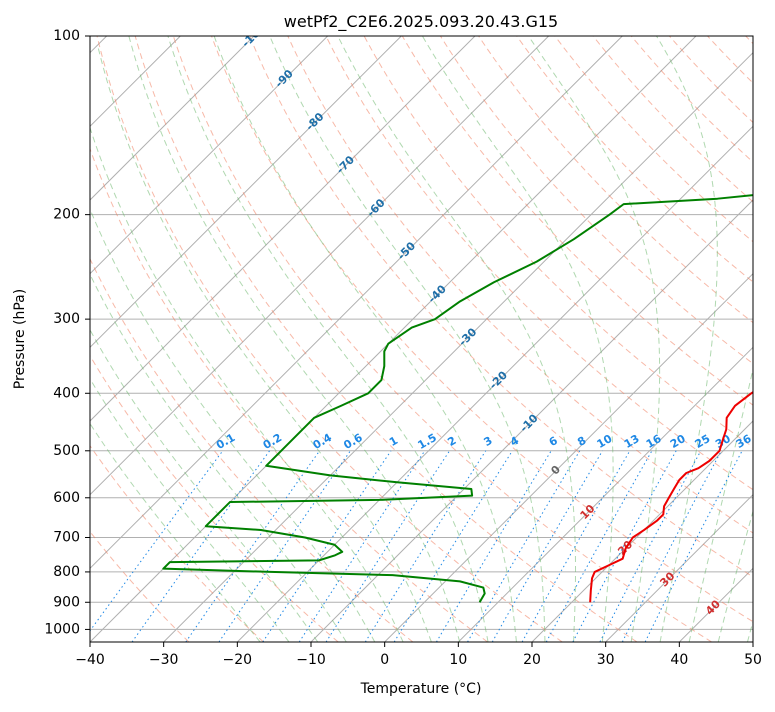 This screenshot has width=775, height=712. What do you see at coordinates (421, 22) in the screenshot?
I see `chart-title: wetPf2_C2E6.2025.093.20.43.G15` at bounding box center [421, 22].